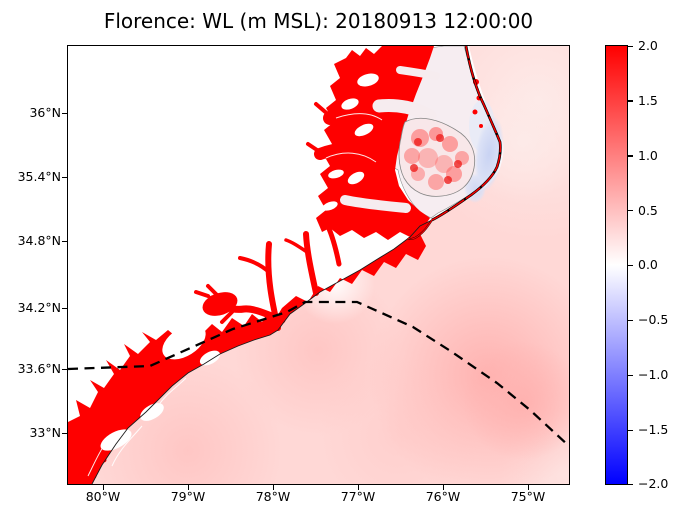 Image resolution: width=698 pixels, height=523 pixels. Describe the element at coordinates (39, 368) in the screenshot. I see `y-tick-label: 33.6°N` at that location.